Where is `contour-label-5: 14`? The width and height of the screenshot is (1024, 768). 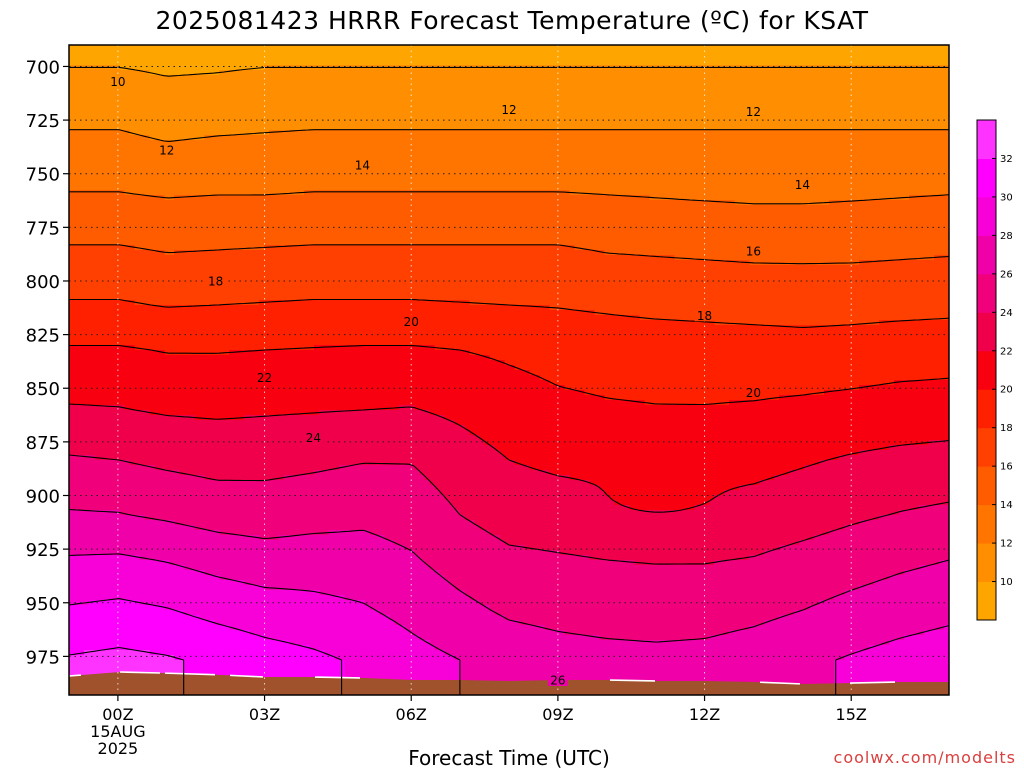 contour-label-5: 14 is located at coordinates (802, 185).